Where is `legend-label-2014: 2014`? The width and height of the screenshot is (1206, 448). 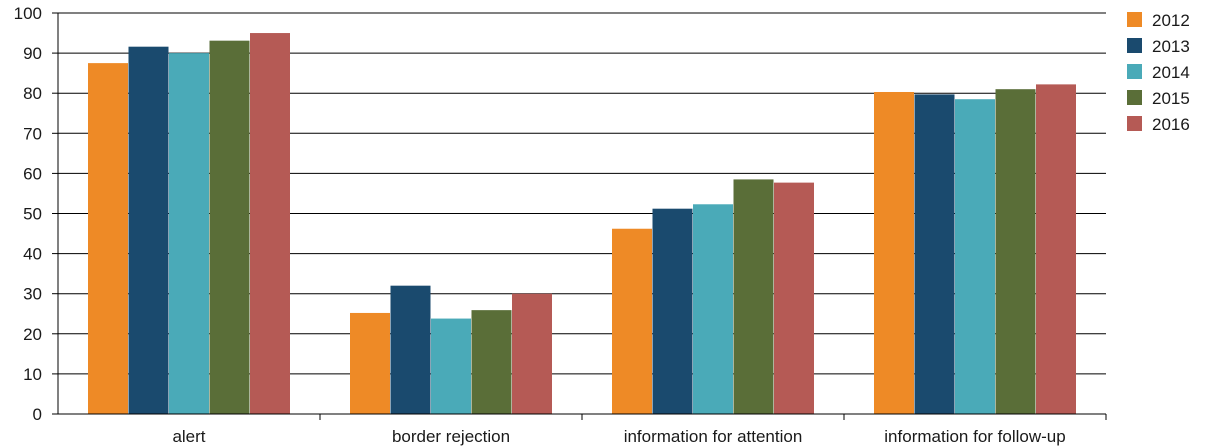 legend-label-2014: 2014 is located at coordinates (1171, 72).